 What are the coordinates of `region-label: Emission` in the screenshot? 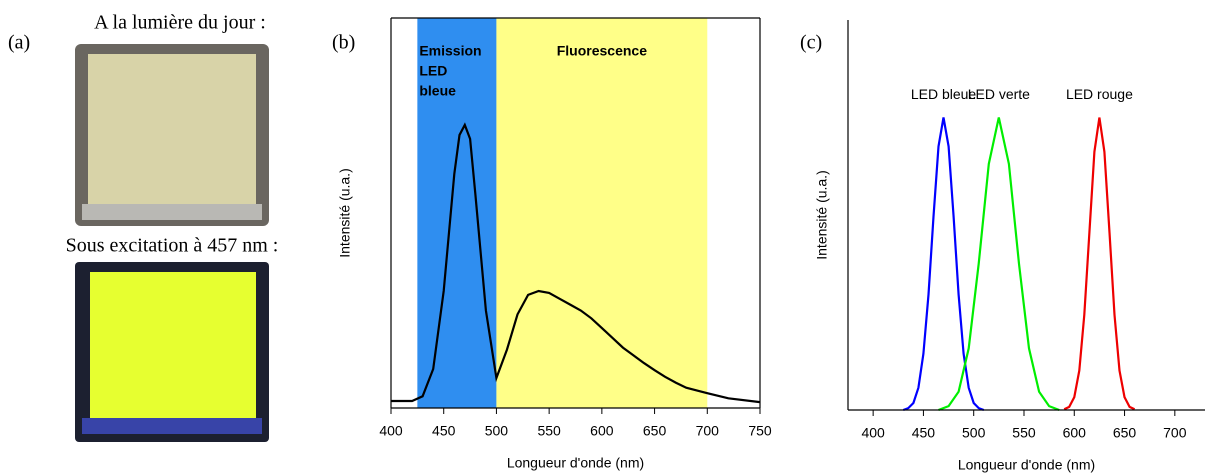 It's located at (450, 51).